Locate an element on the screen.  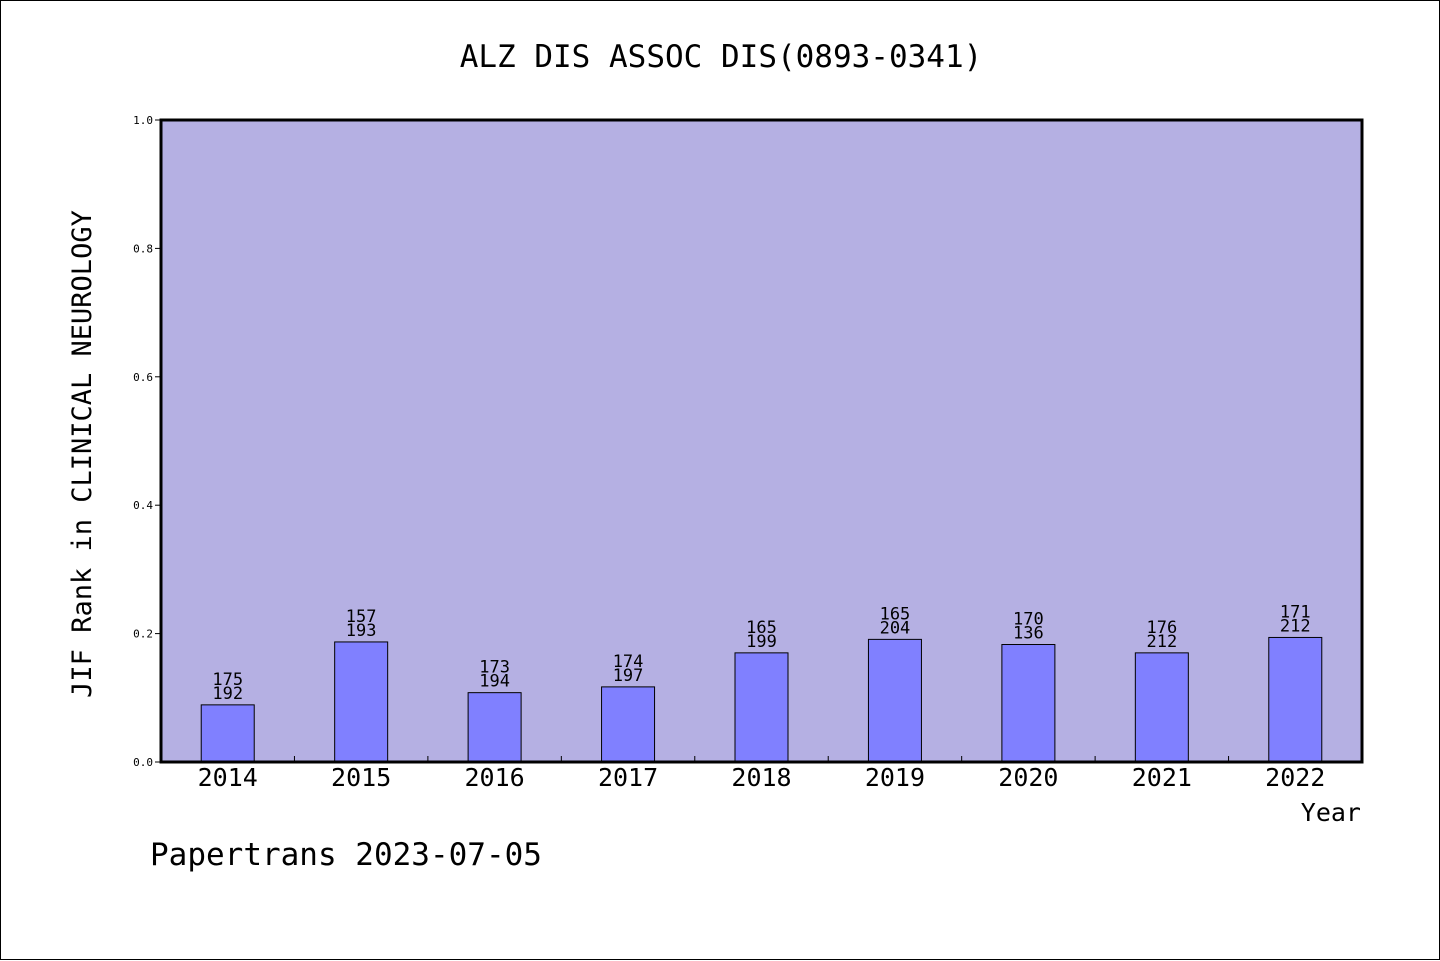
bar-rank-label: 157 is located at coordinates (361, 617).